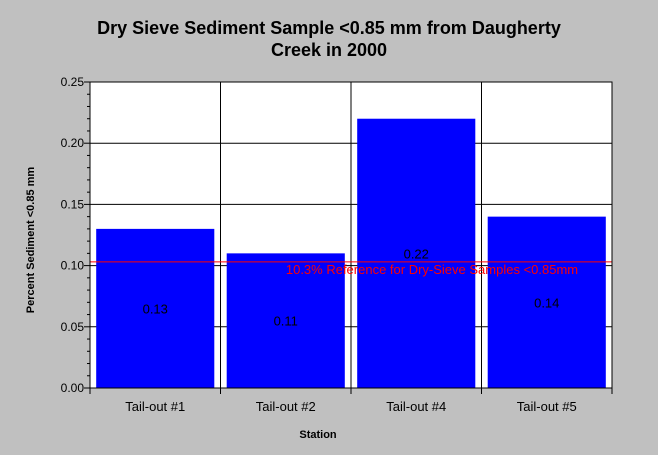 Image resolution: width=658 pixels, height=455 pixels. What do you see at coordinates (73, 82) in the screenshot?
I see `y-tick-label: 0.25` at bounding box center [73, 82].